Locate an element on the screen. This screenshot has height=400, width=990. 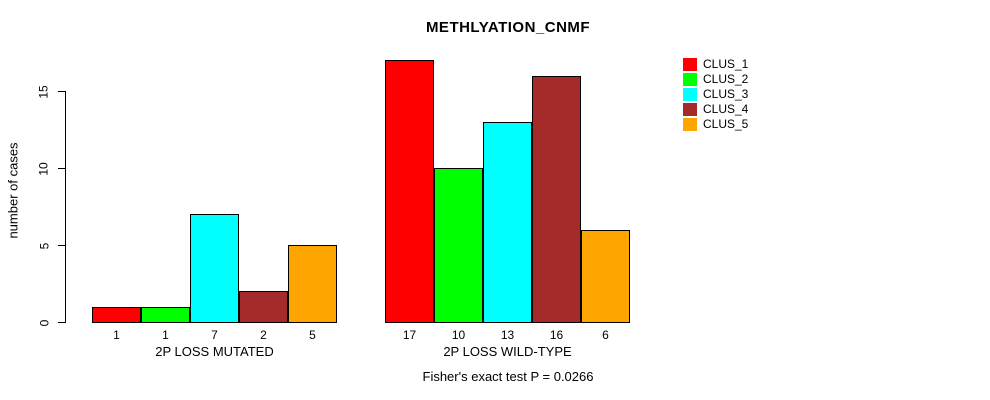
bar-clus_3-group1 is located at coordinates (214, 268).